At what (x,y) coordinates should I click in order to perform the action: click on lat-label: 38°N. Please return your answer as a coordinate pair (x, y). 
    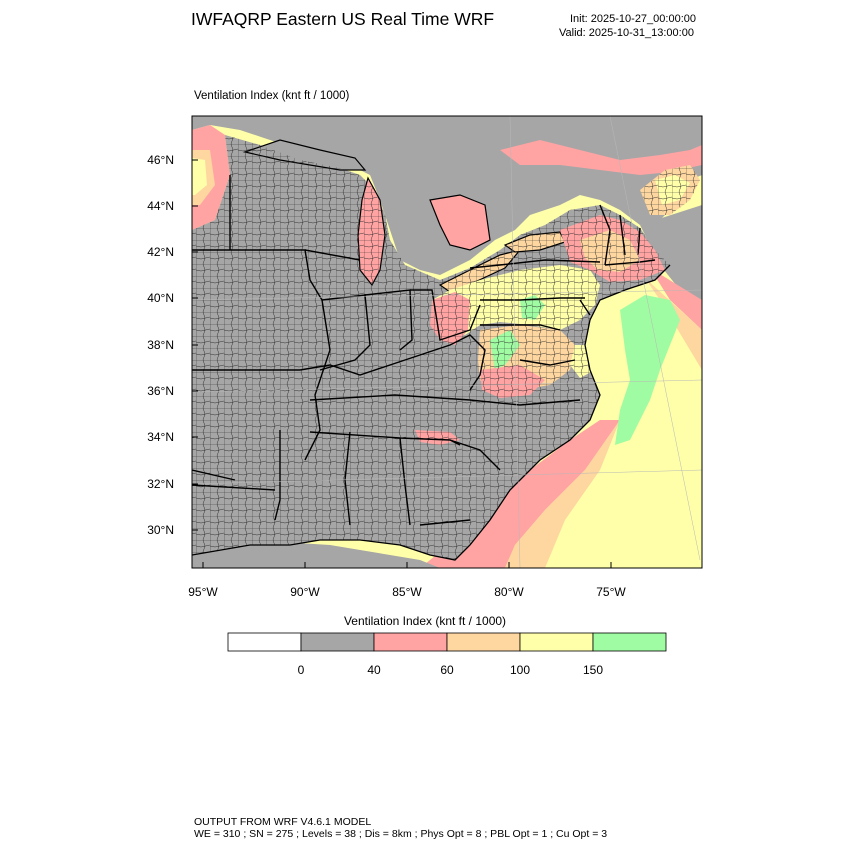
    Looking at the image, I should click on (160, 345).